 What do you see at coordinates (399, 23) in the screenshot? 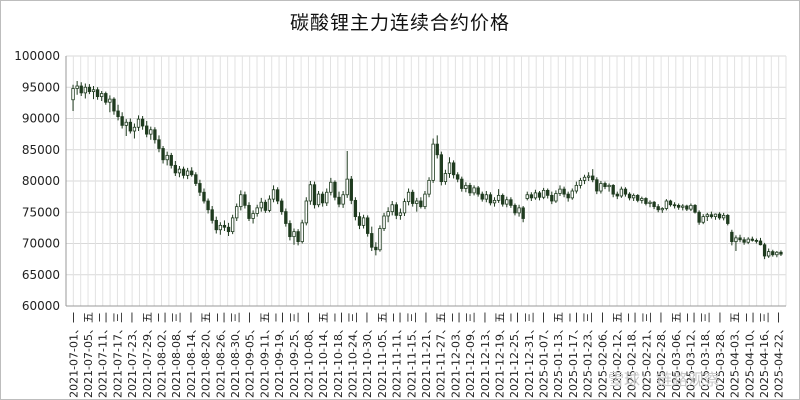
I see `chart-title: 碳酸锂主力连续合约价格` at bounding box center [399, 23].